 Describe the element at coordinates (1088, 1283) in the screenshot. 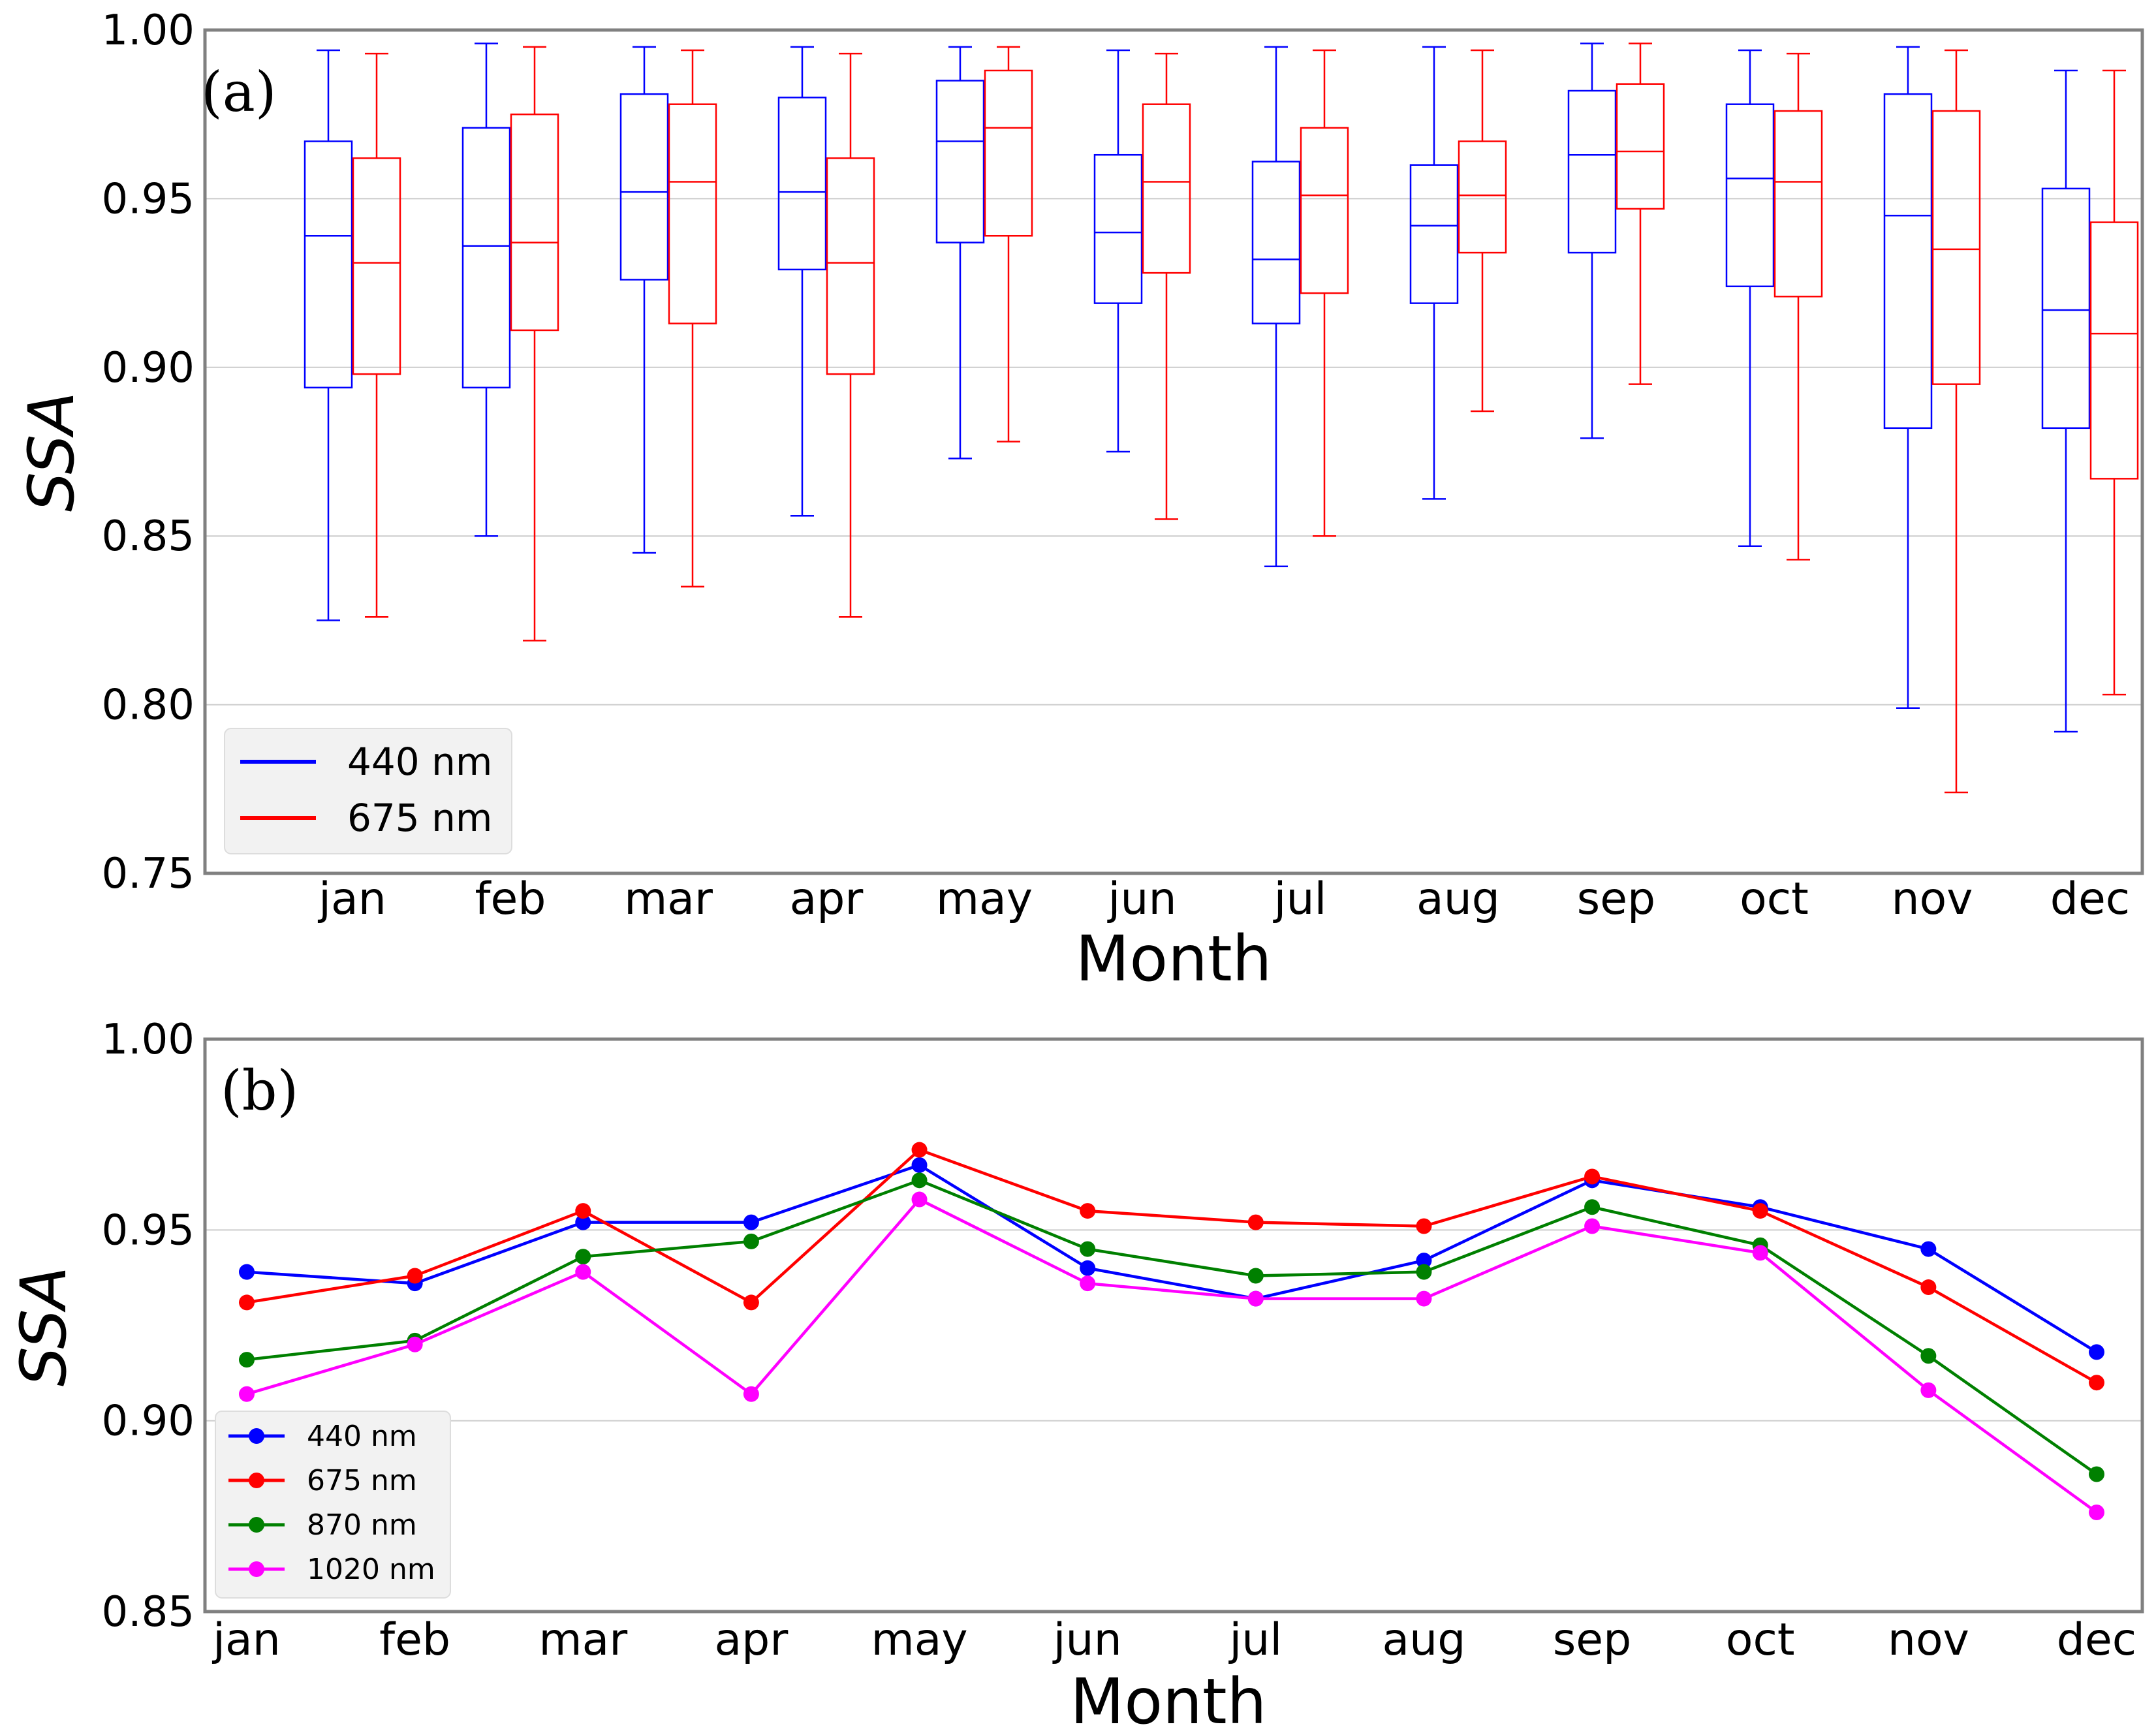

I see `series-point-1020nm-jun` at that location.